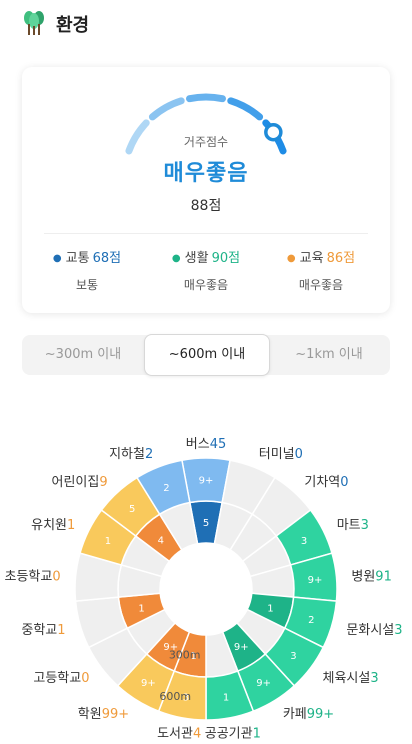 Image resolution: width=412 pixels, height=744 pixels. What do you see at coordinates (43, 630) in the screenshot?
I see `segment-label: 중학교1` at bounding box center [43, 630].